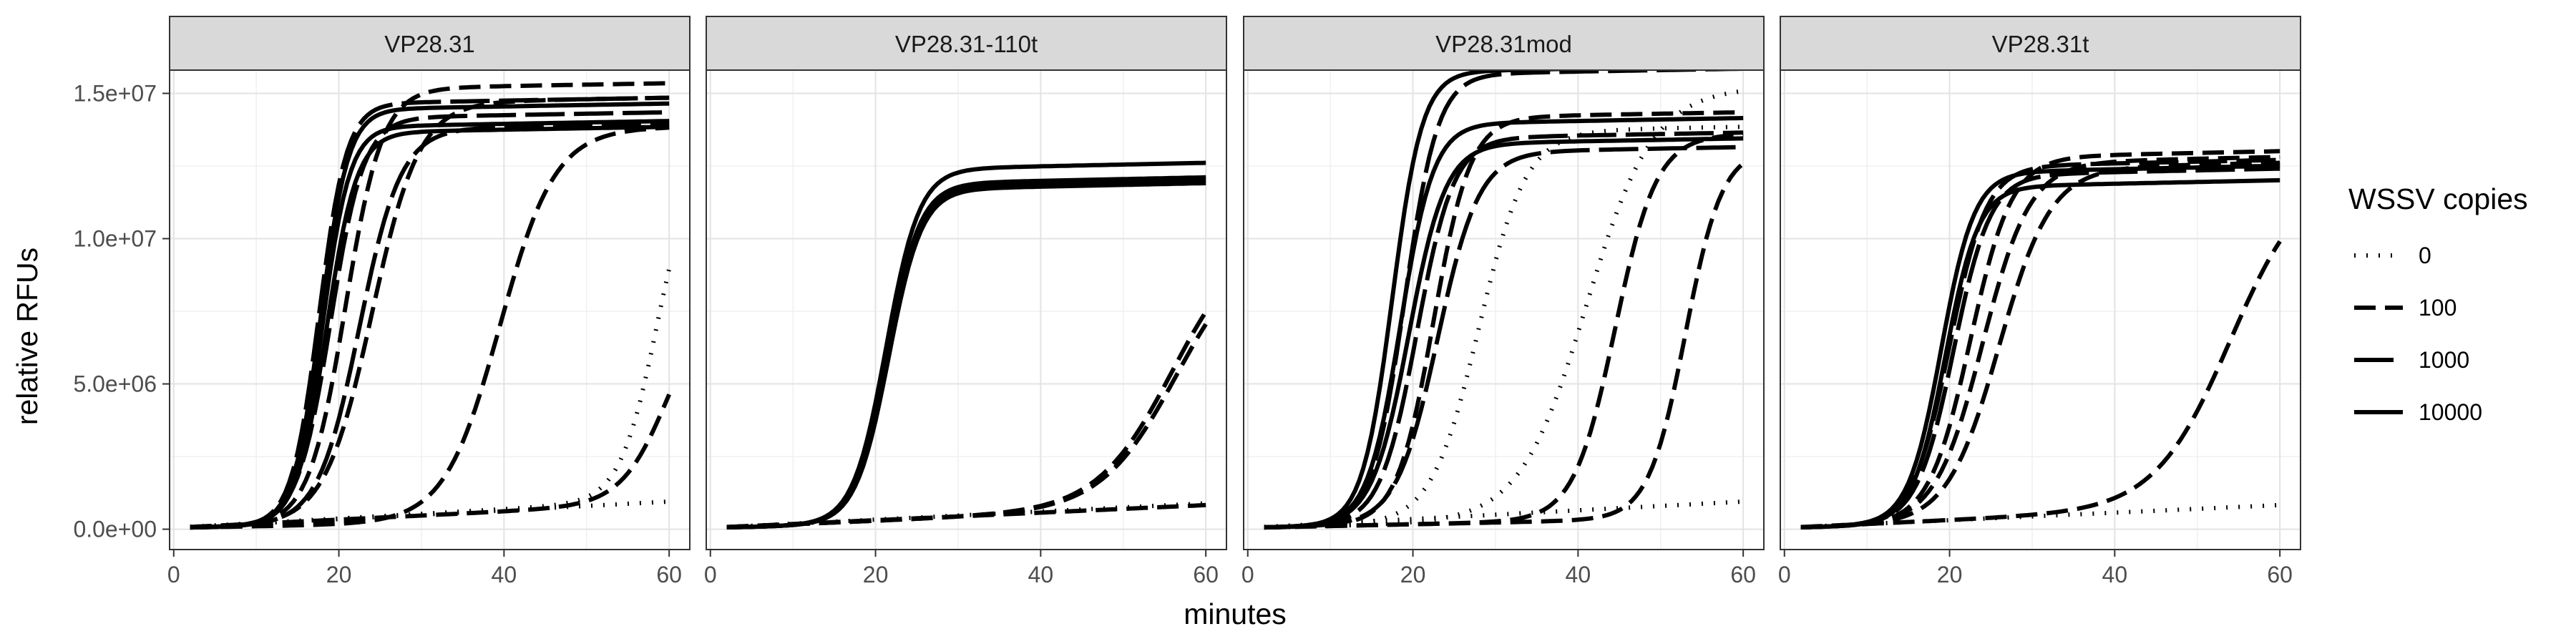 Image resolution: width=2576 pixels, height=644 pixels. Describe the element at coordinates (115, 529) in the screenshot. I see `y-tick-label: 0.0e+00` at that location.